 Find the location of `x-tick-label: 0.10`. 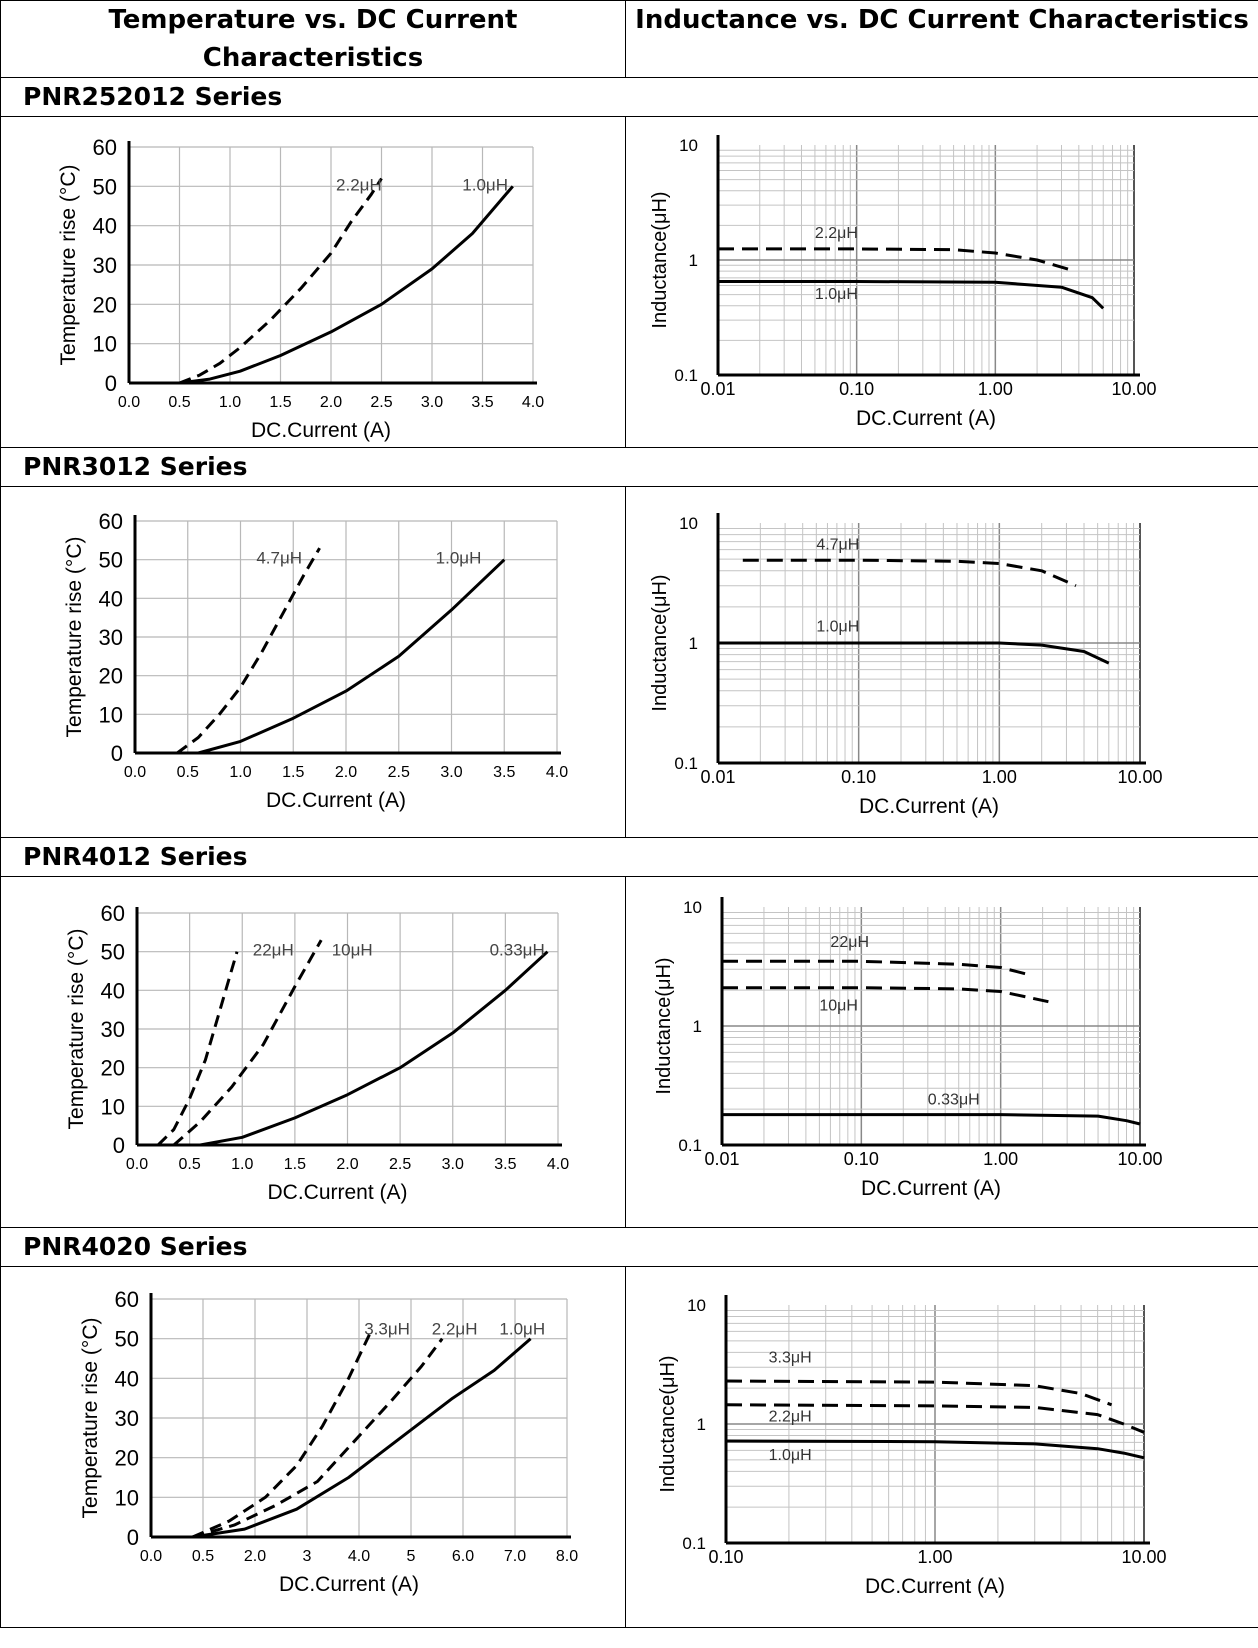

x-tick-label: 0.10 is located at coordinates (725, 1557).